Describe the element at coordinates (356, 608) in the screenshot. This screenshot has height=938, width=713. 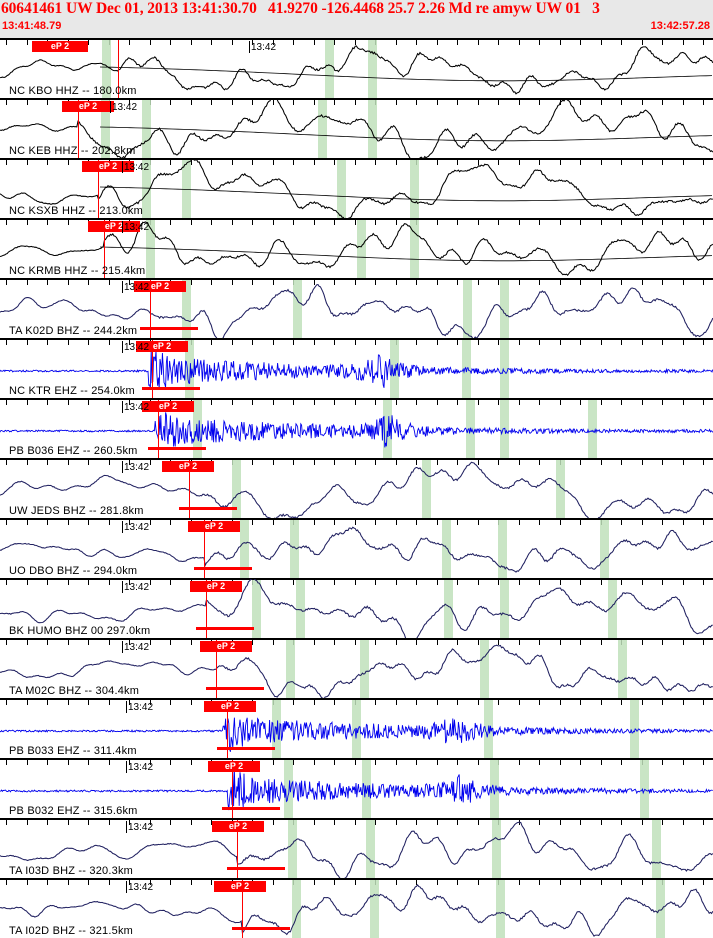
I see `trace-panel: eP 2 13:42 BK HUMO BHZ 00 297.0km` at that location.